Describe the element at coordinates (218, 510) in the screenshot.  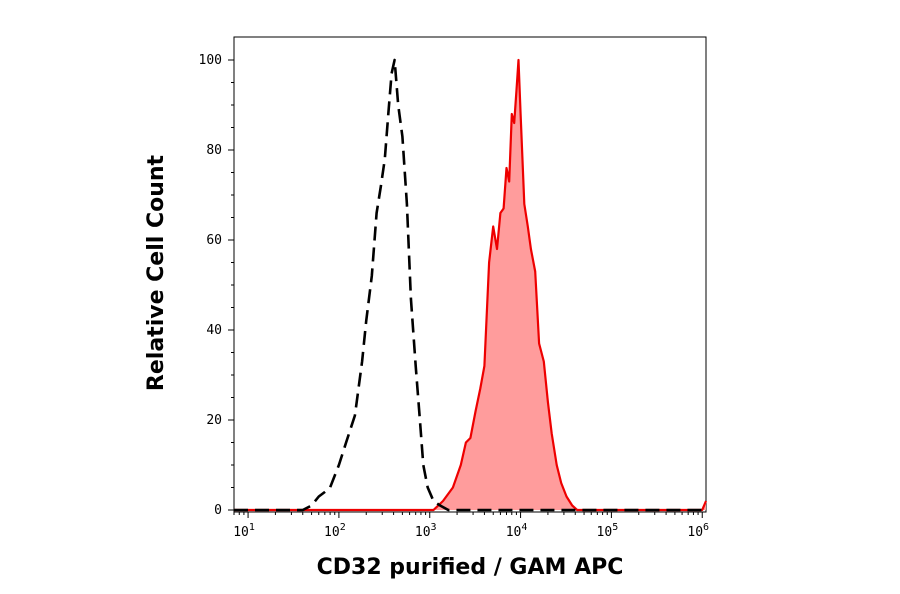
I see `y-tick-label: 0` at that location.